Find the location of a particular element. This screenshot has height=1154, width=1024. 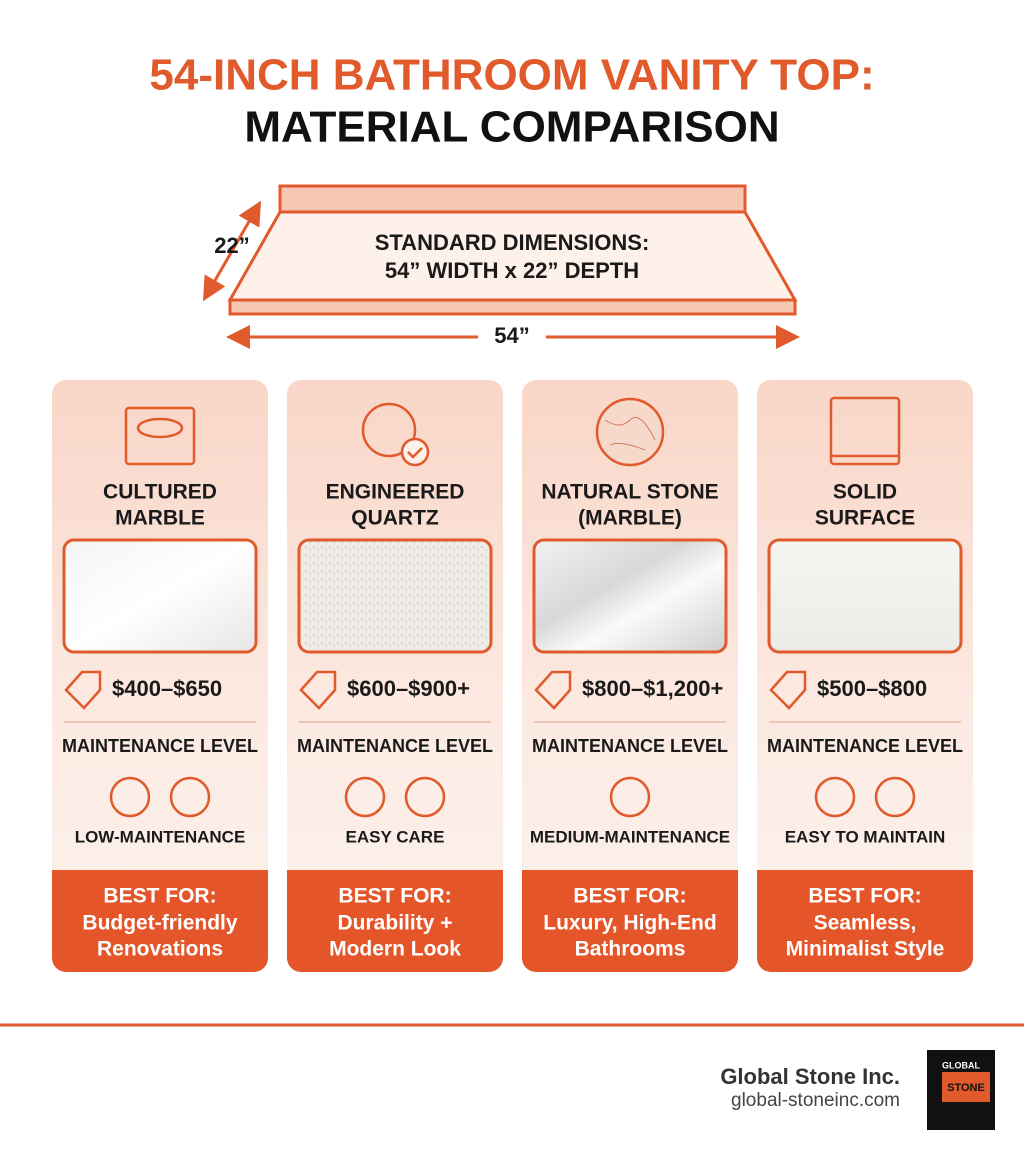

material-name: MARBLE is located at coordinates (160, 518).